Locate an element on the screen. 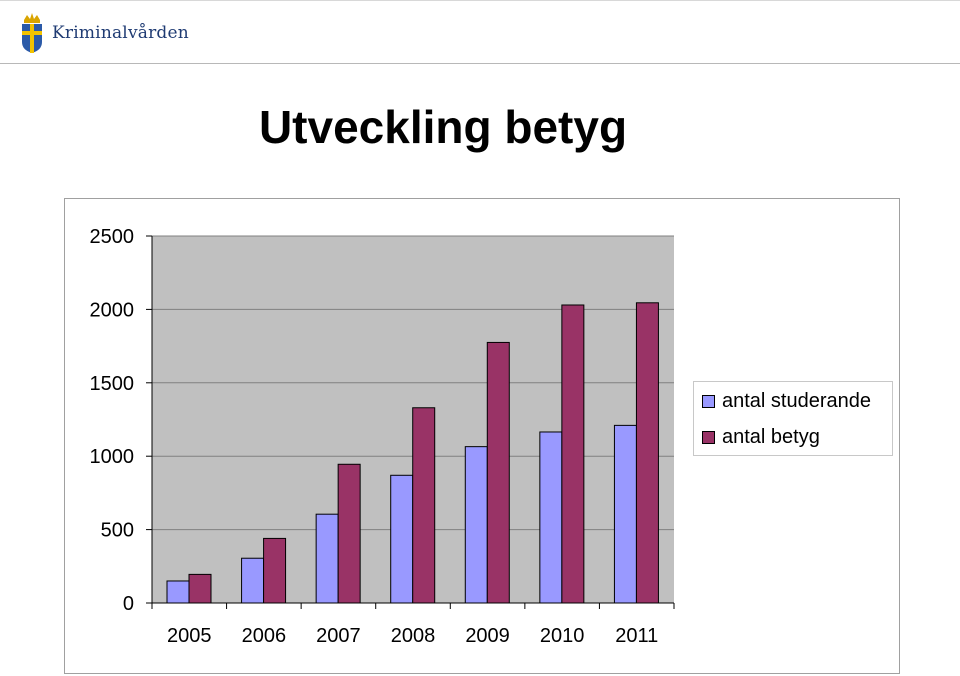  y-tick-label: 2000 is located at coordinates (112, 310).